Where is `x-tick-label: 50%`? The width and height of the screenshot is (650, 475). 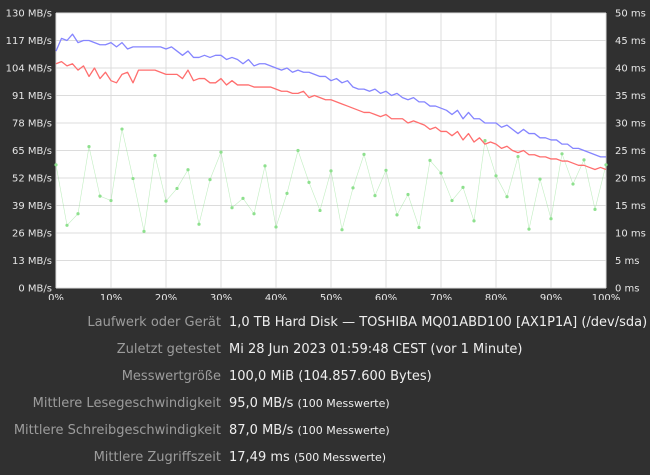 x-tick-label: 50% is located at coordinates (331, 296).